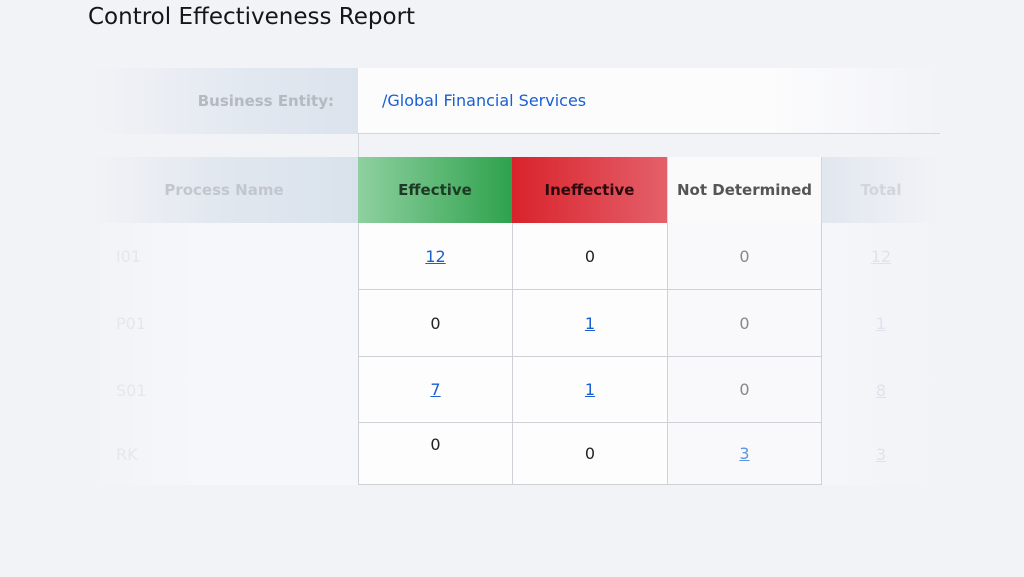 This screenshot has width=1024, height=577. Describe the element at coordinates (744, 190) in the screenshot. I see `header-not-determined: Not Determined` at that location.